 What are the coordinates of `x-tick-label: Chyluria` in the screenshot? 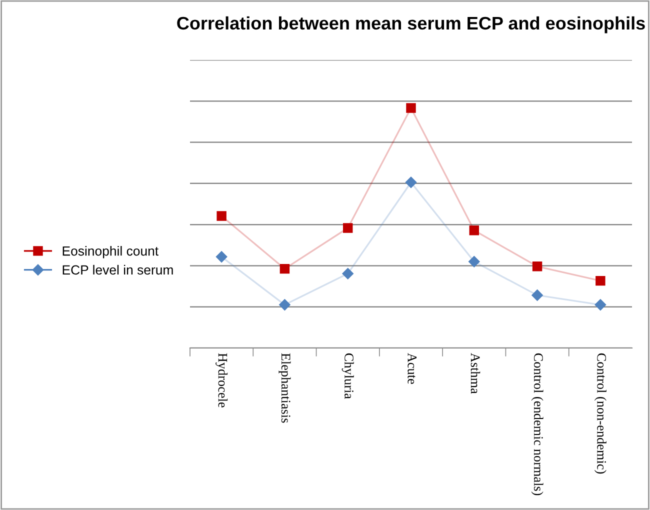 It's located at (348, 376).